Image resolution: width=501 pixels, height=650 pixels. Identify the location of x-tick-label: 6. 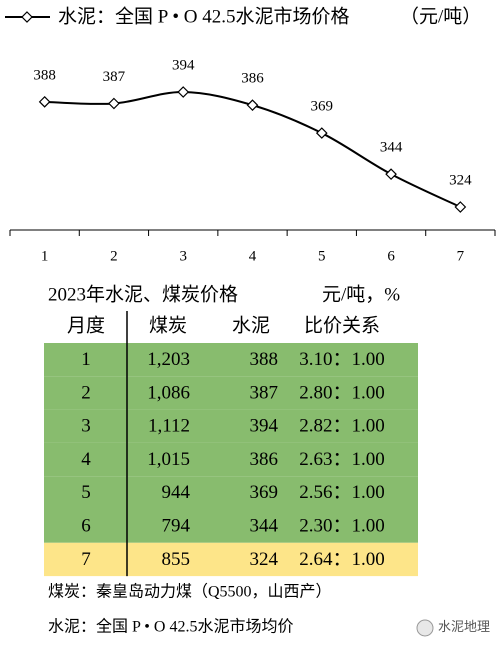
(391, 256).